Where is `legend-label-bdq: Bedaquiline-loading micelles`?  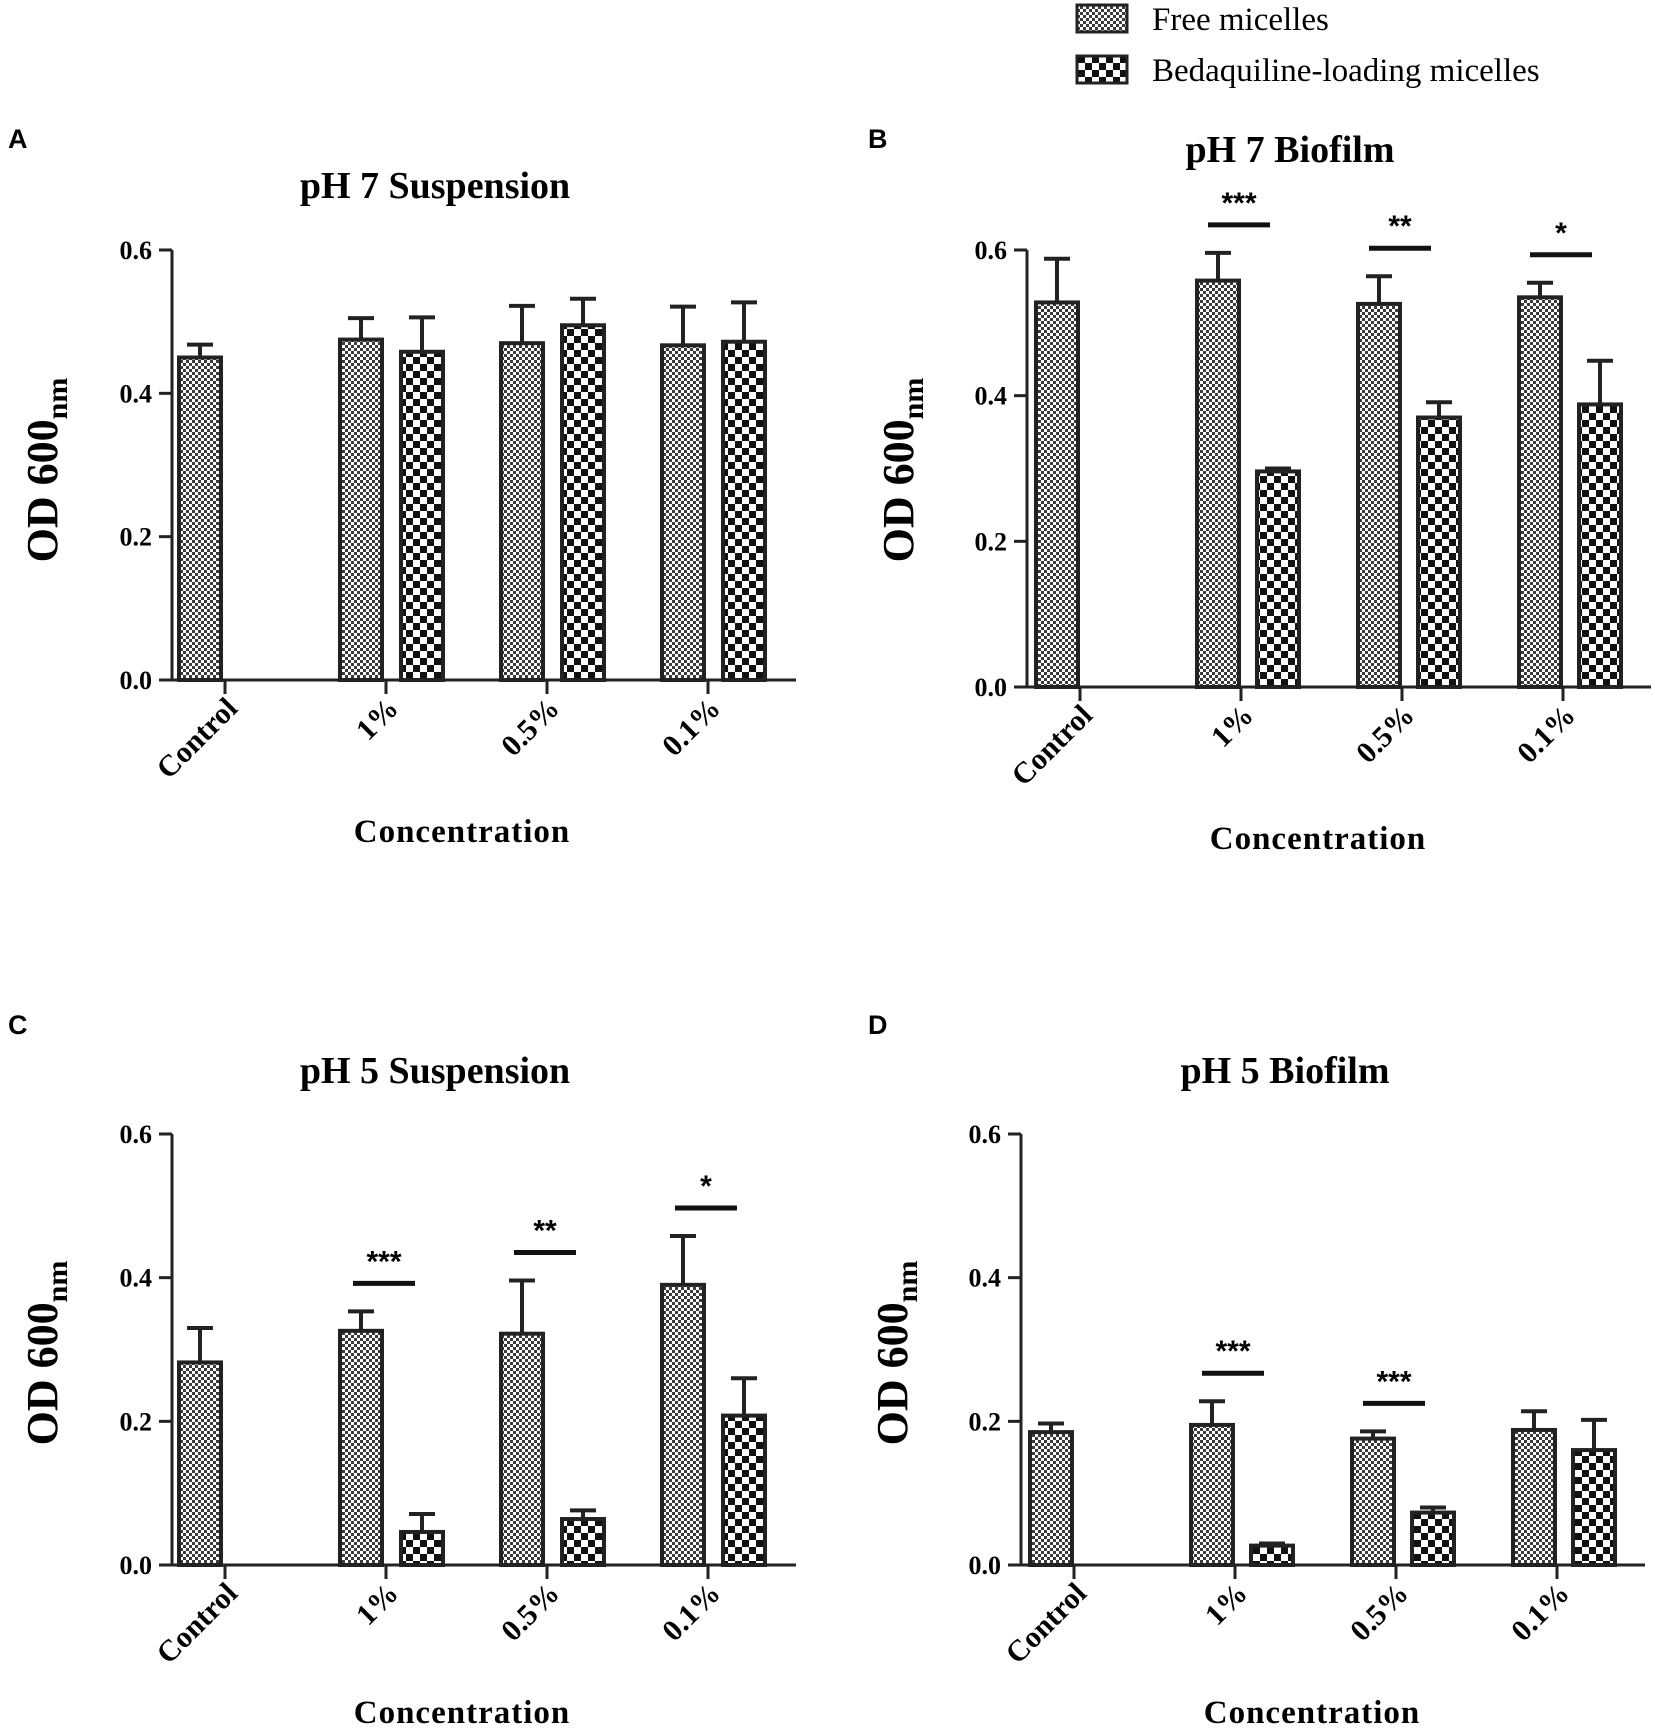
legend-label-bdq: Bedaquiline-loading micelles is located at coordinates (1346, 71).